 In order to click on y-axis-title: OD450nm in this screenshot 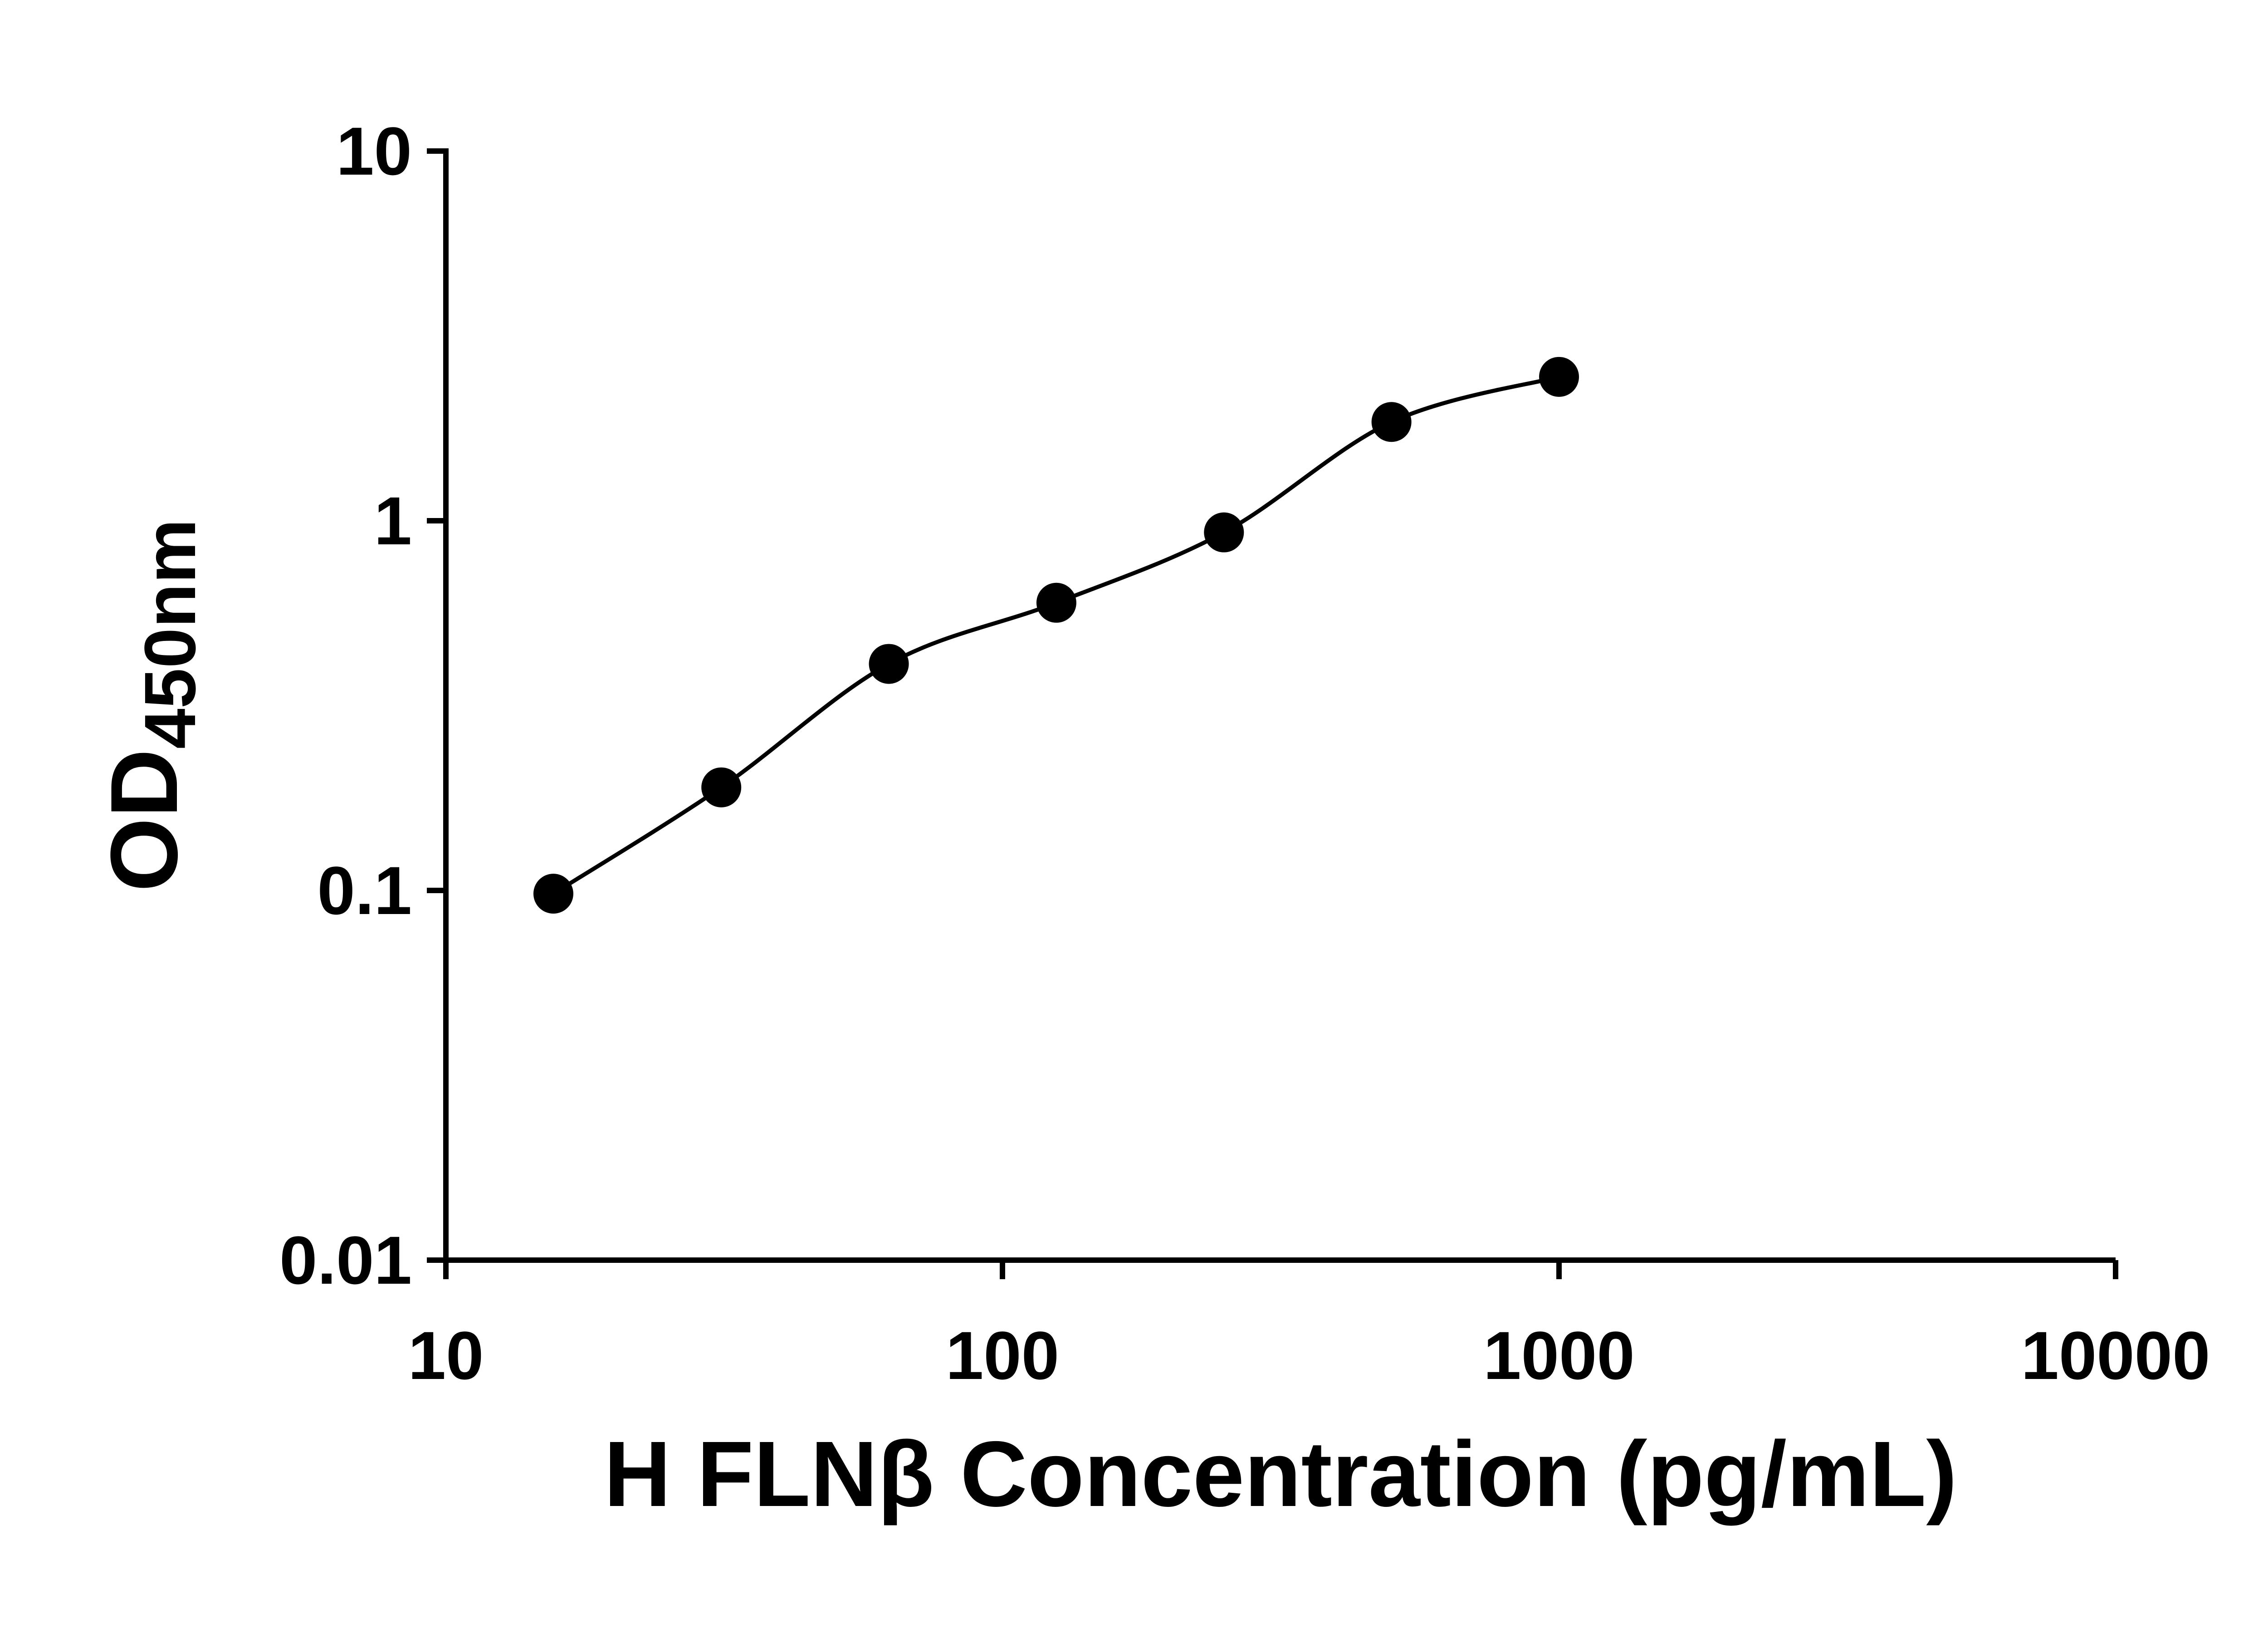, I will do `click(150, 705)`.